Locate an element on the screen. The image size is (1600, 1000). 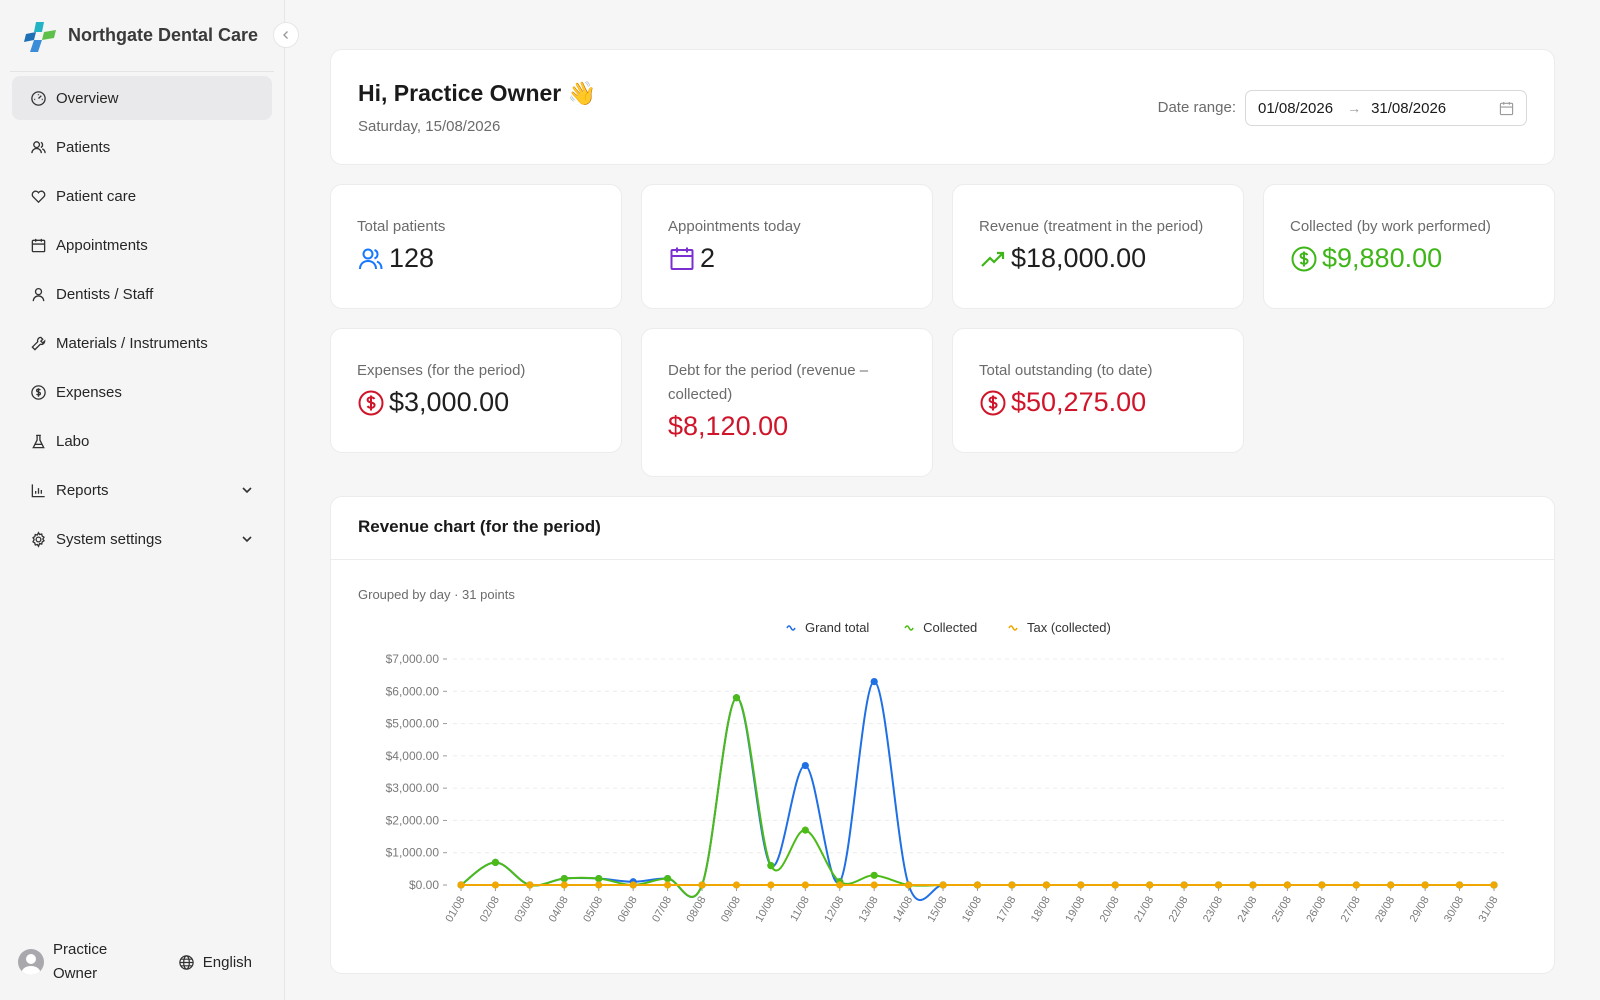
language-selector: English is located at coordinates (215, 962).